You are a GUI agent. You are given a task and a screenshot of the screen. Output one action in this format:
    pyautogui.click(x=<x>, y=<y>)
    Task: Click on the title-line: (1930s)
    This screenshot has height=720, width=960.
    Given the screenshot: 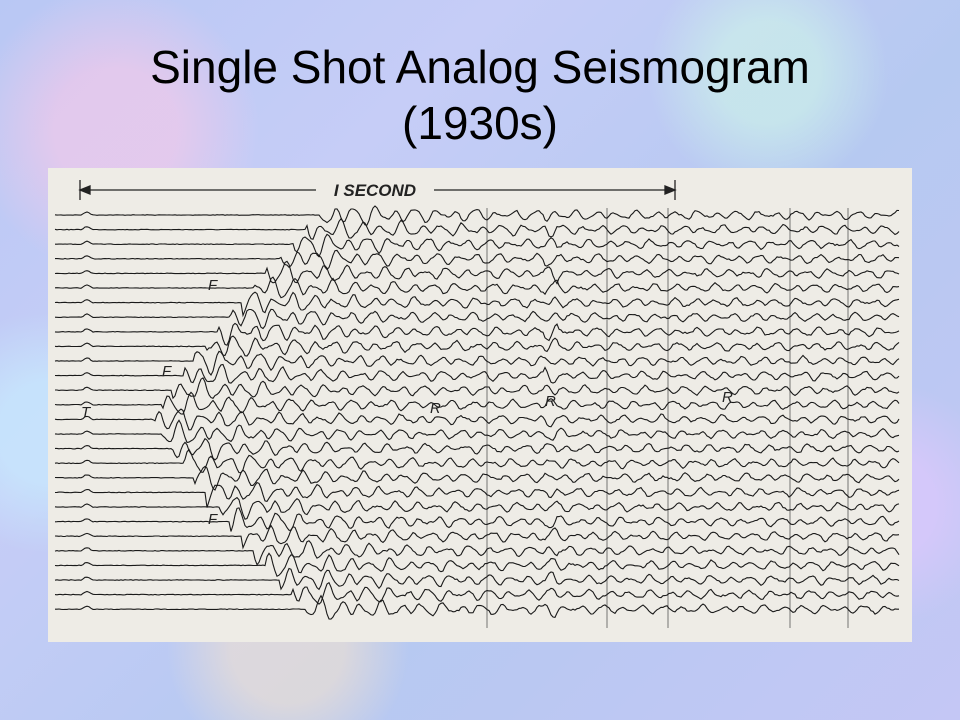 What is the action you would take?
    pyautogui.click(x=480, y=123)
    